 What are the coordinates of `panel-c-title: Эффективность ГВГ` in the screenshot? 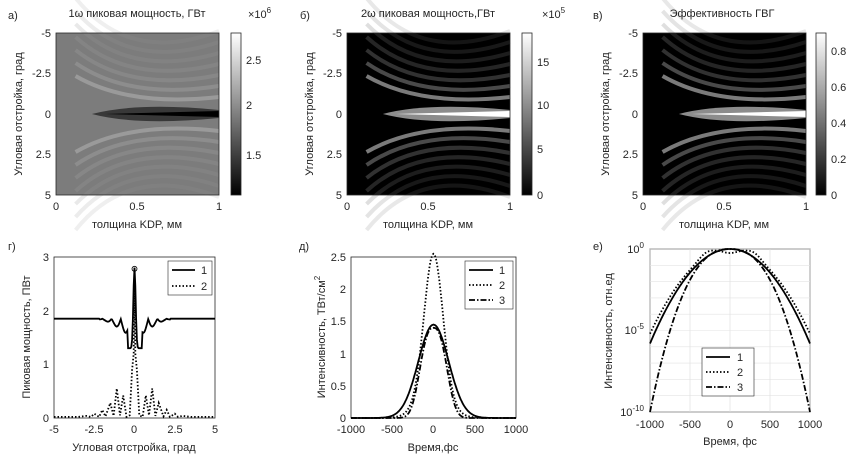 It's located at (722, 14).